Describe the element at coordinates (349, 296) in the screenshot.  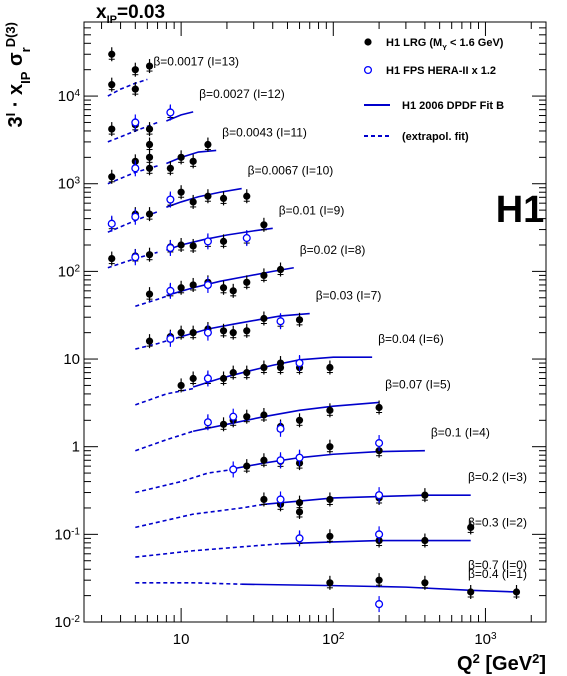
I see `beta-label: β=0.03 (I=7)` at that location.